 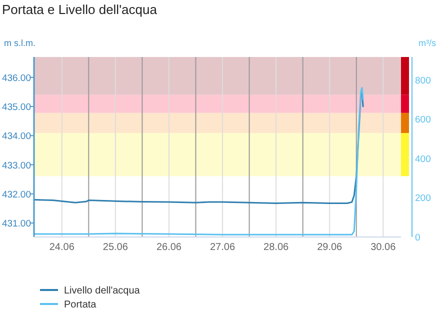 What do you see at coordinates (383, 247) in the screenshot?
I see `x-tick-label: 30.06` at bounding box center [383, 247].